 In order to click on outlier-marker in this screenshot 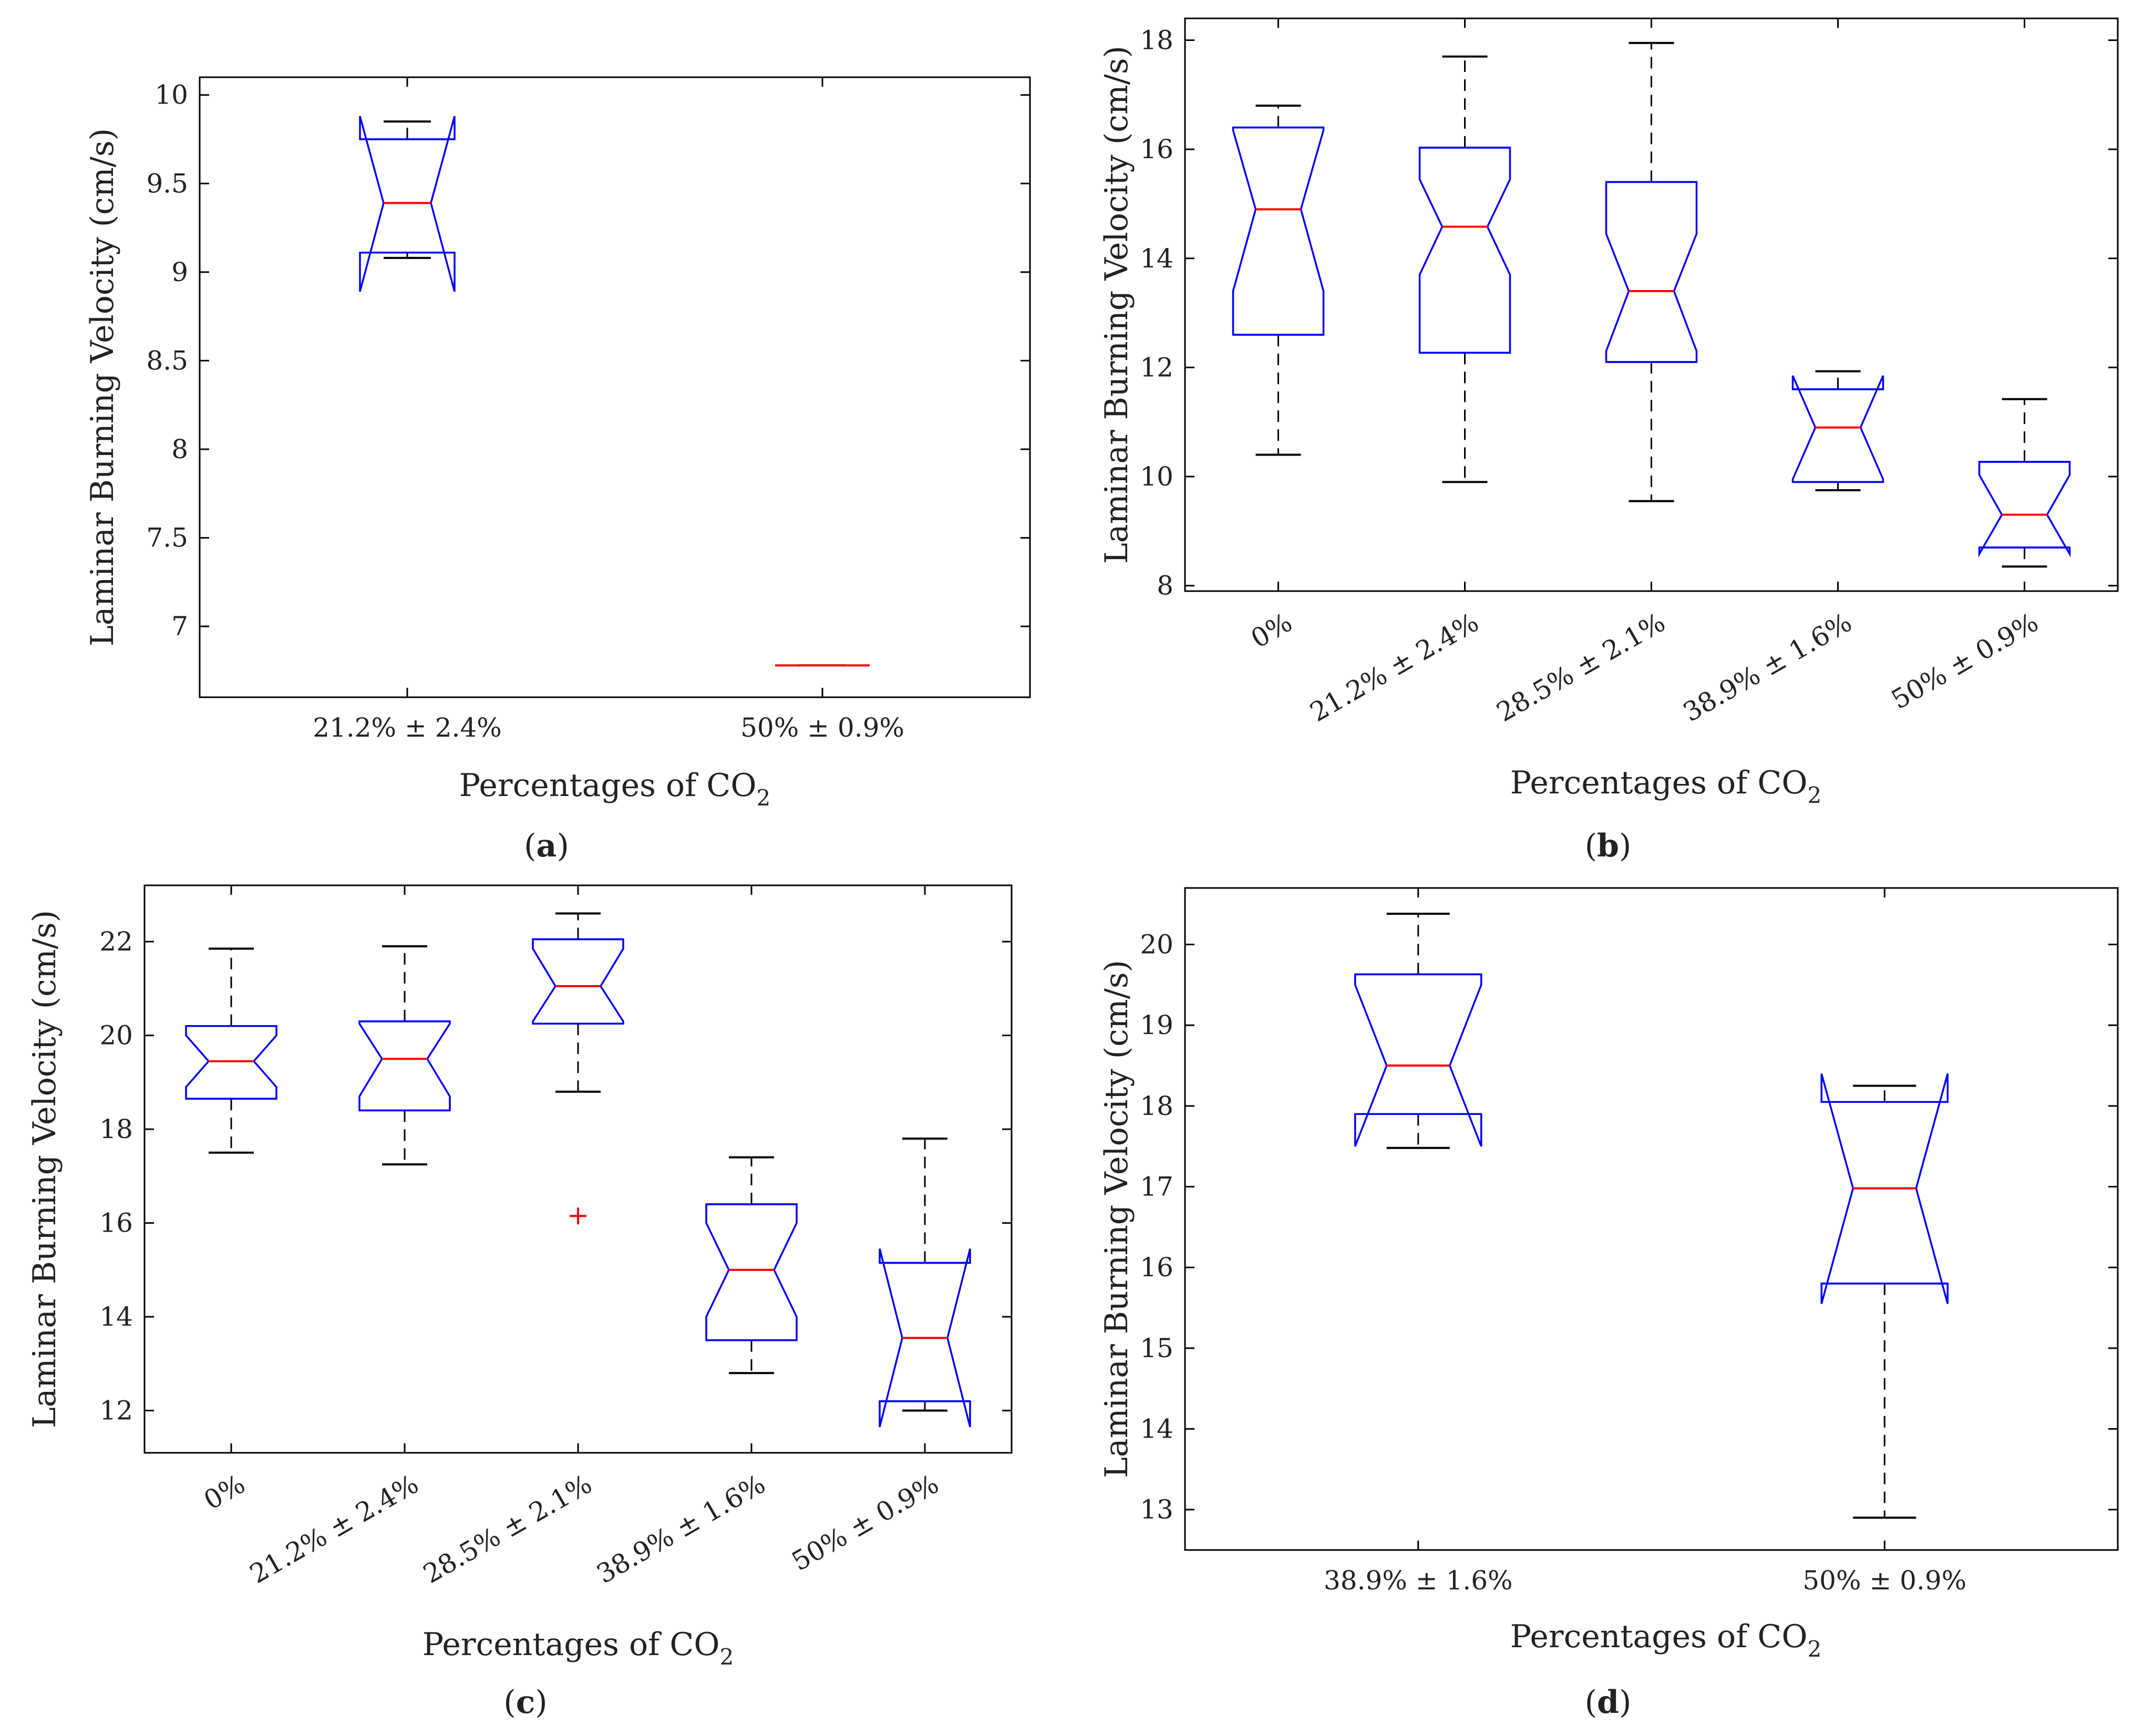, I will do `click(578, 1216)`.